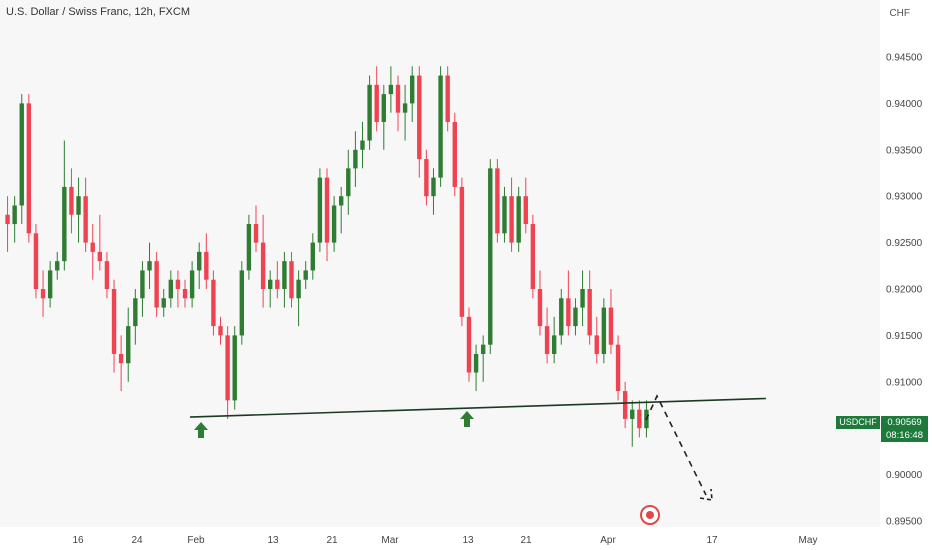 This screenshot has height=550, width=932. Describe the element at coordinates (98, 12) in the screenshot. I see `chart-title: U.S. Dollar / Swiss Franc, 12h, FXCM` at that location.